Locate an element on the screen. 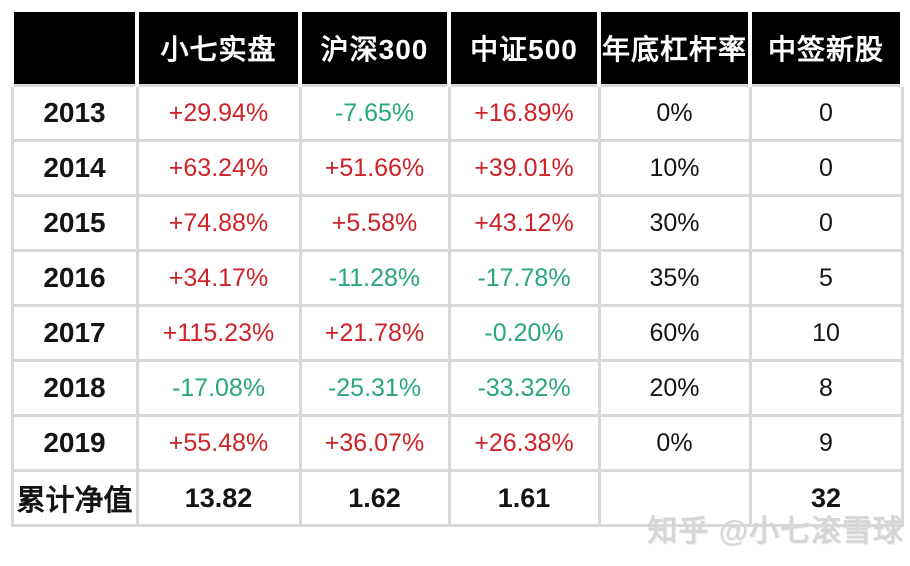  total-row: 累计净值 13.82 1.62 1.61 32 is located at coordinates (457, 498).